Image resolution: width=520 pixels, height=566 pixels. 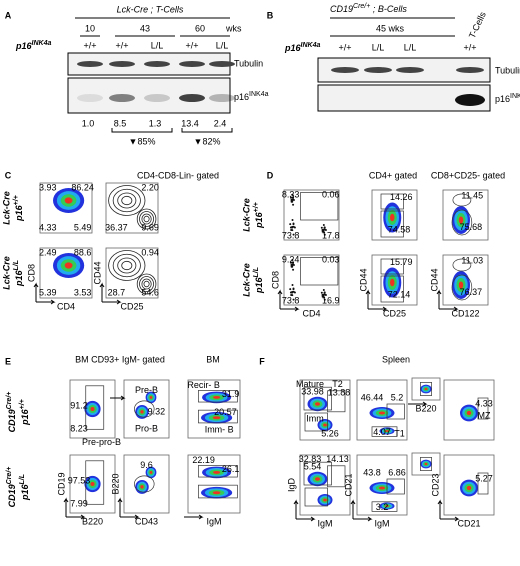 I want to click on superscript: +/+, so click(x=16, y=200).